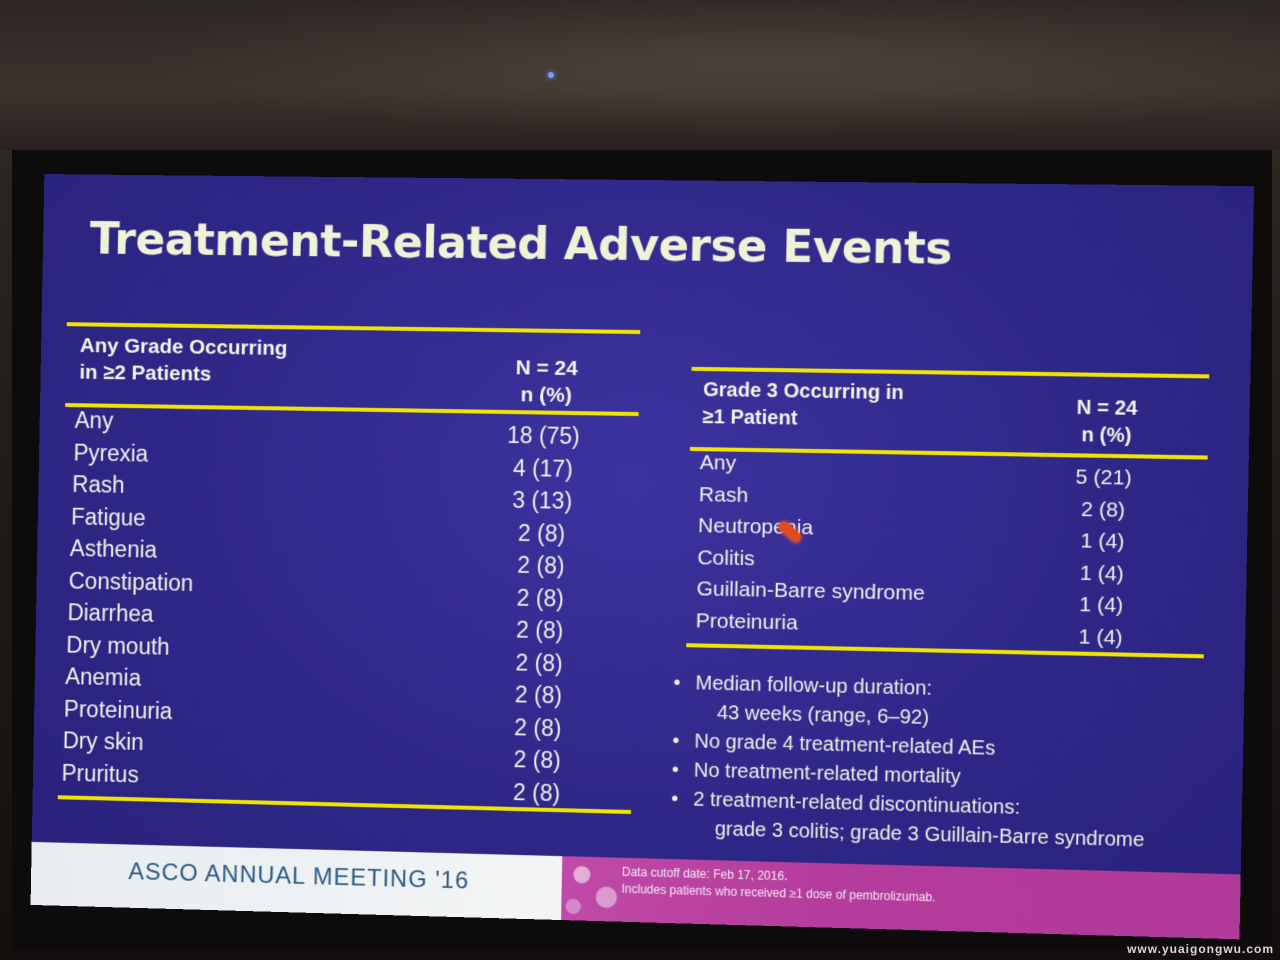 The width and height of the screenshot is (1280, 960). What do you see at coordinates (1107, 409) in the screenshot?
I see `right-header-n-line1: N = 24` at bounding box center [1107, 409].